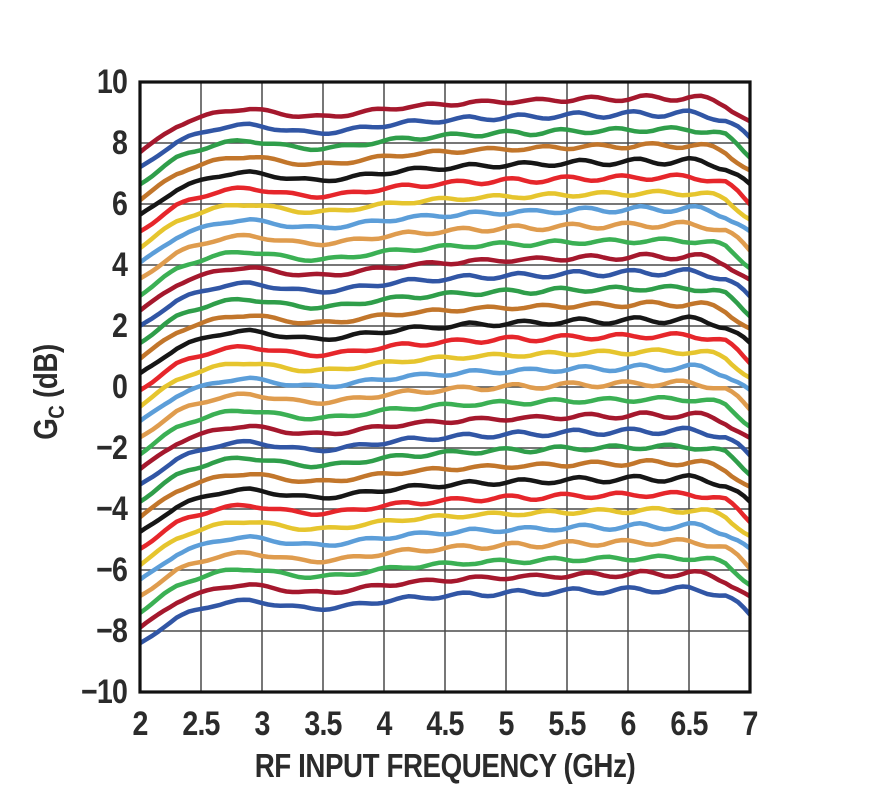  I want to click on y-axis-title-symbol: G, so click(45, 429).